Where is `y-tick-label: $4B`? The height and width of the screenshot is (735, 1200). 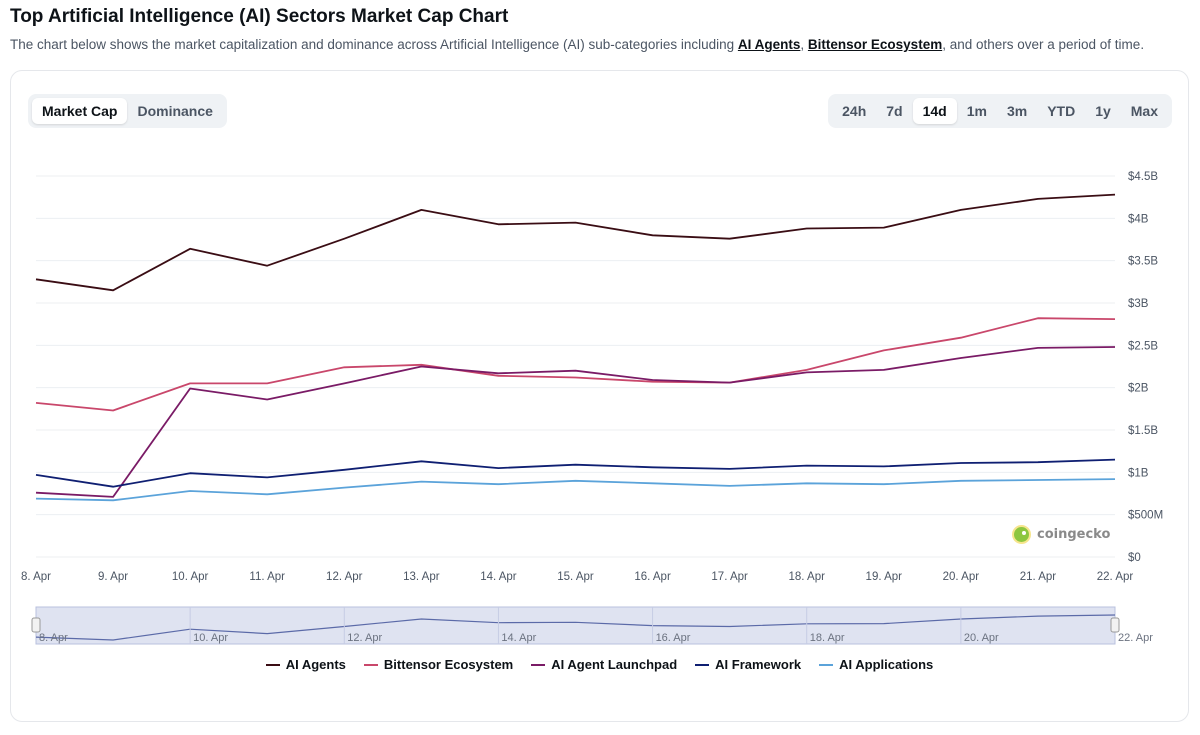
y-tick-label: $4B is located at coordinates (1138, 219).